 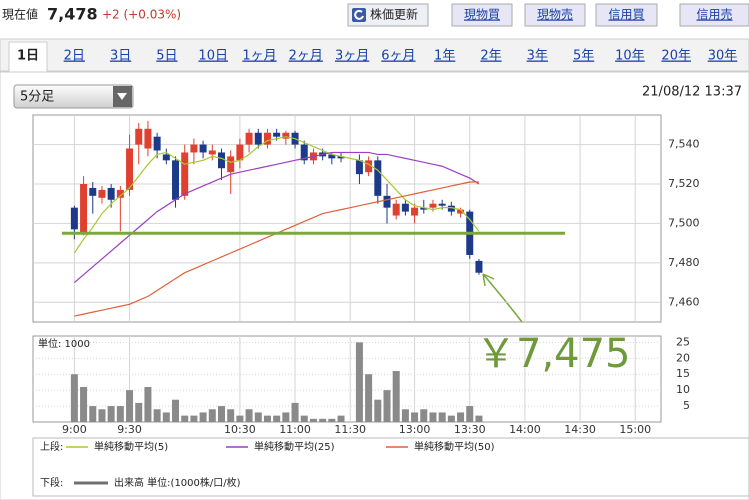 What do you see at coordinates (177, 482) in the screenshot?
I see `legend-label: 出来高 単位:(1000株/口/枚)` at bounding box center [177, 482].